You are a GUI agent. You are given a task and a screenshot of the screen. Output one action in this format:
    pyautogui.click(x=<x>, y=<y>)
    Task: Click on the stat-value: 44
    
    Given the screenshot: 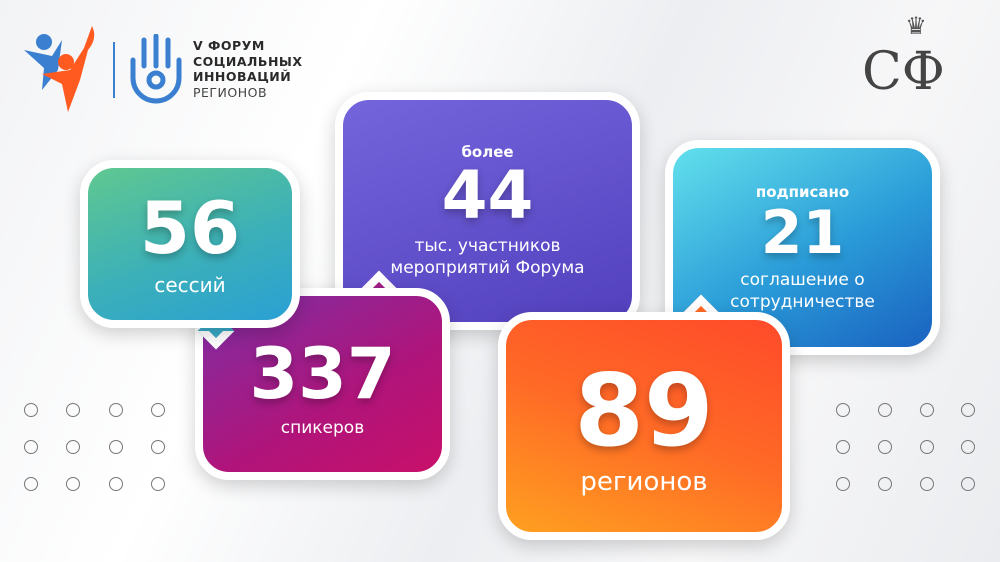 What is the action you would take?
    pyautogui.click(x=487, y=195)
    